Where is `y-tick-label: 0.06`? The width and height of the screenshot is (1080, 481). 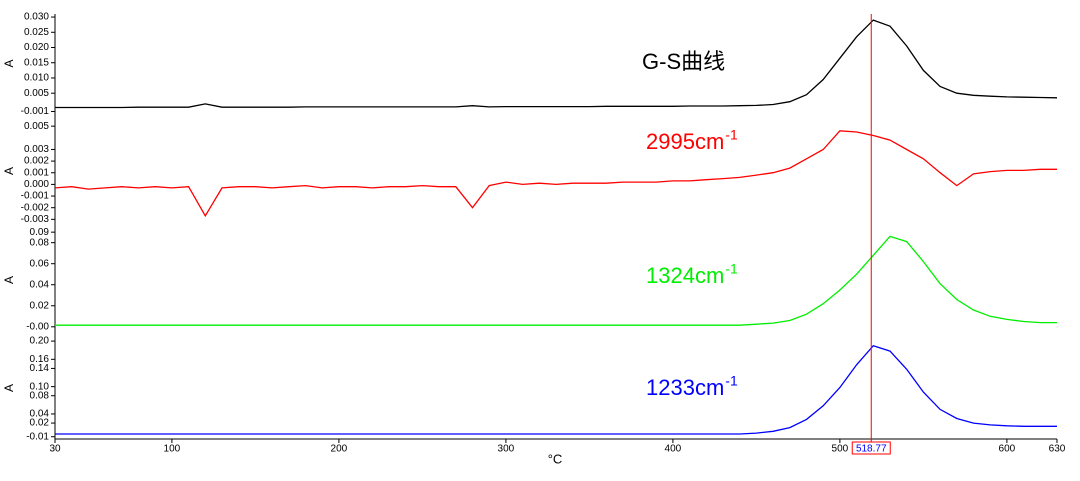
y-tick-label: 0.06 is located at coordinates (40, 263).